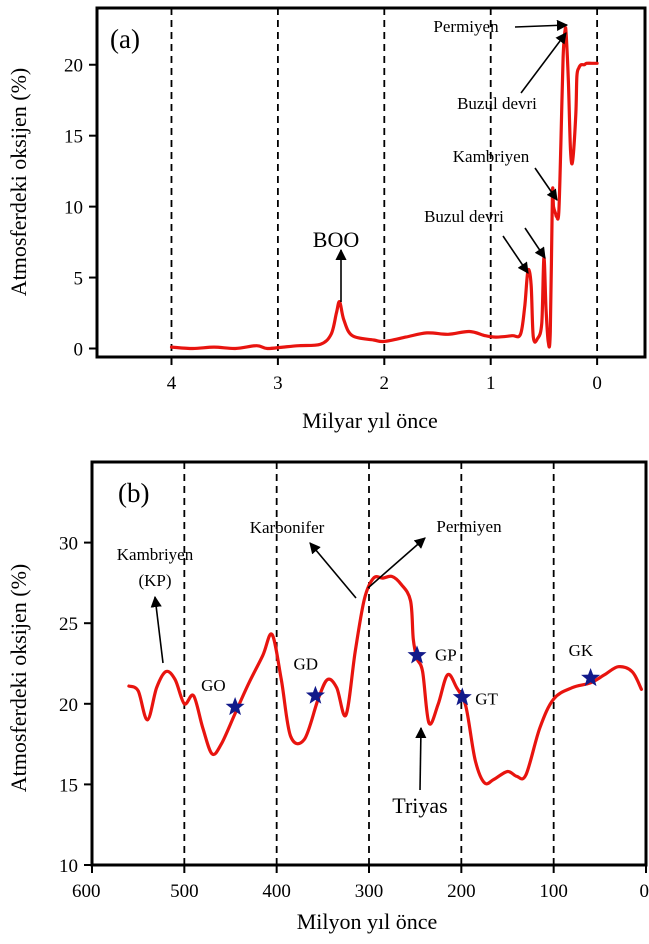 The image size is (649, 944). Describe the element at coordinates (553, 891) in the screenshot. I see `panel-b-x-tick-label: 100` at that location.